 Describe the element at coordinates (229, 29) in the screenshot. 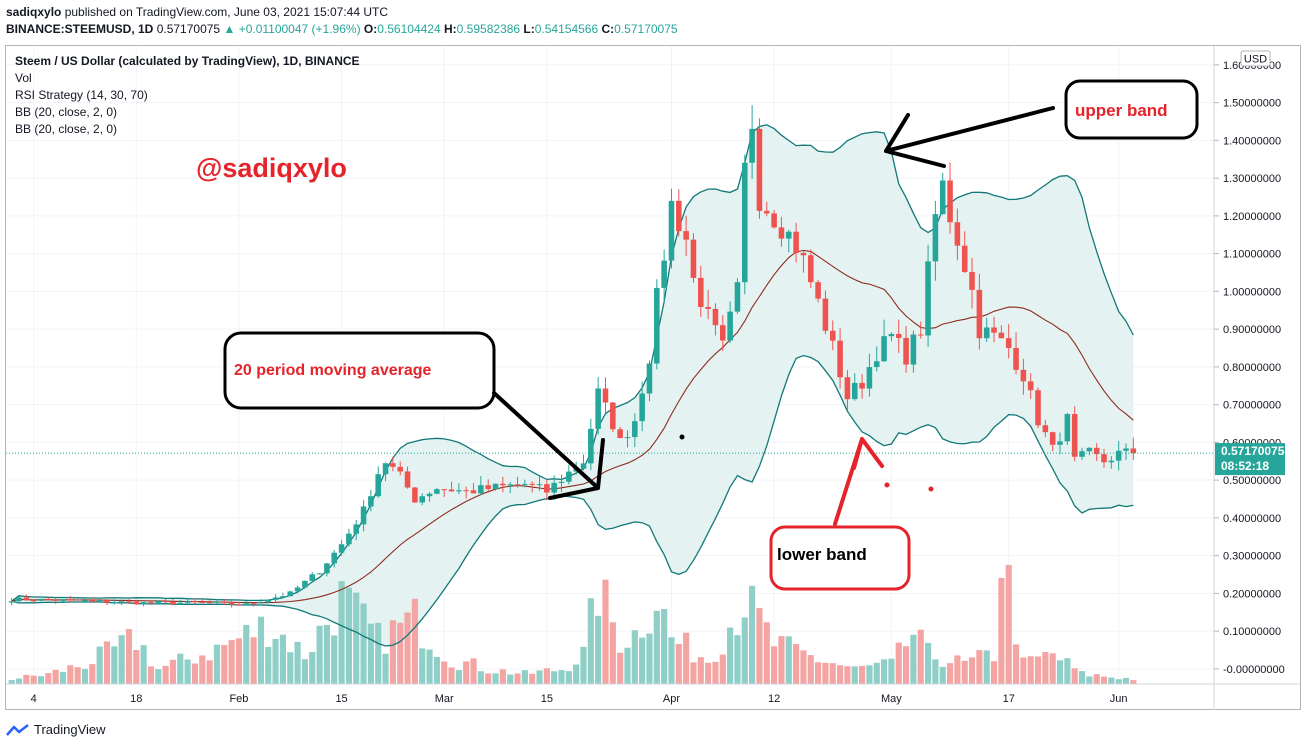

I see `triangle-up-icon: ▲` at that location.